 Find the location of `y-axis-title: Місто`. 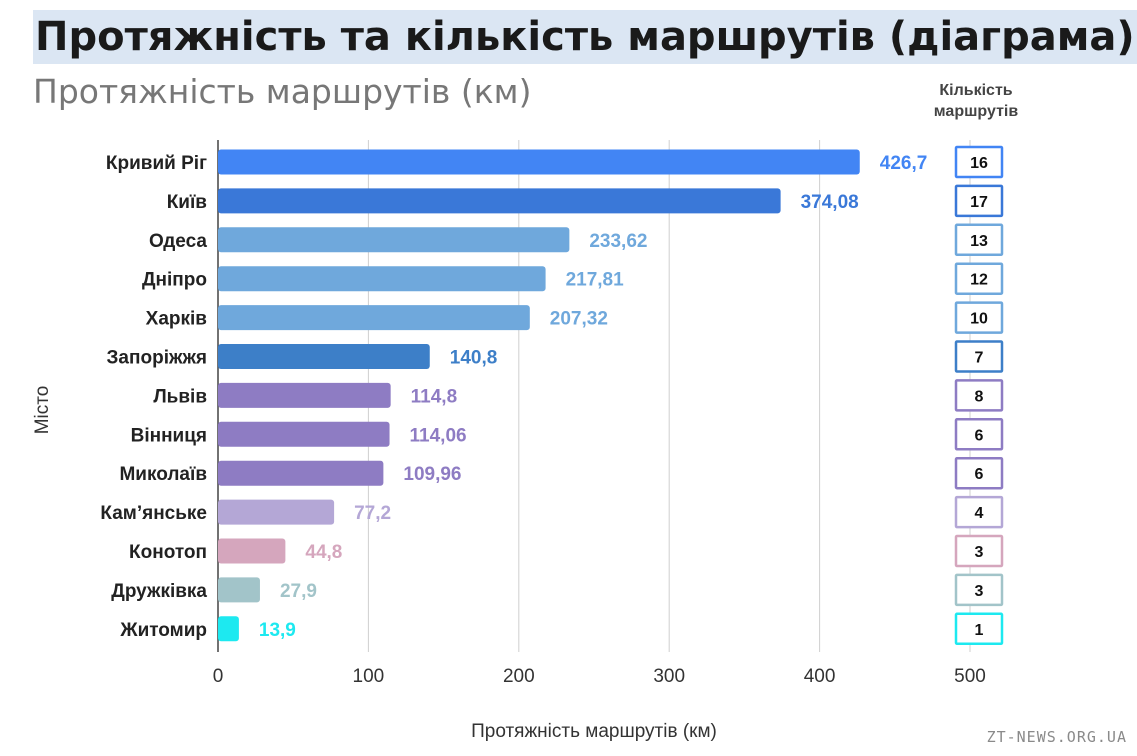

y-axis-title: Місто is located at coordinates (42, 410).